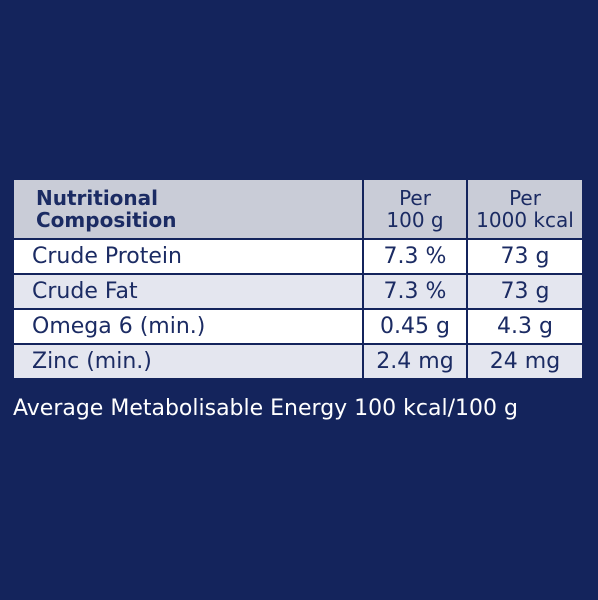 The width and height of the screenshot is (598, 600). Describe the element at coordinates (415, 326) in the screenshot. I see `nutrient-value: 0.45 g` at that location.